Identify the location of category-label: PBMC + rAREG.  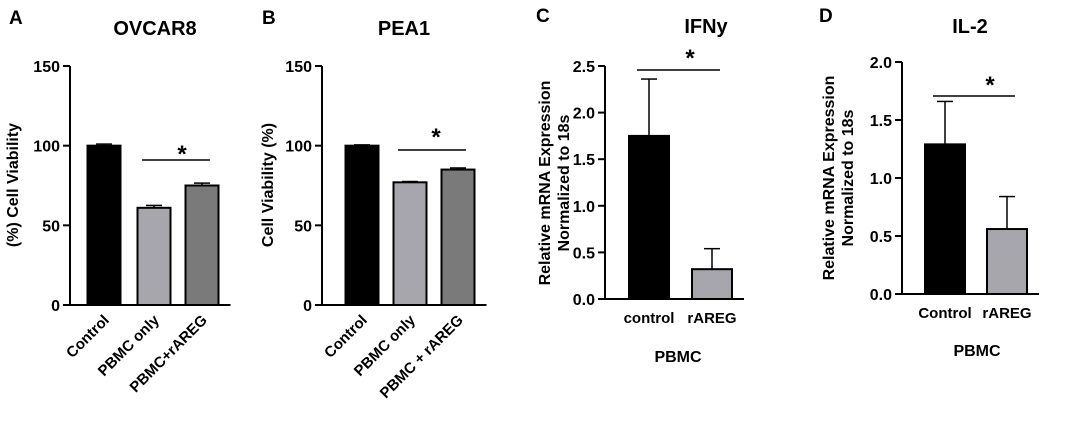
(422, 357).